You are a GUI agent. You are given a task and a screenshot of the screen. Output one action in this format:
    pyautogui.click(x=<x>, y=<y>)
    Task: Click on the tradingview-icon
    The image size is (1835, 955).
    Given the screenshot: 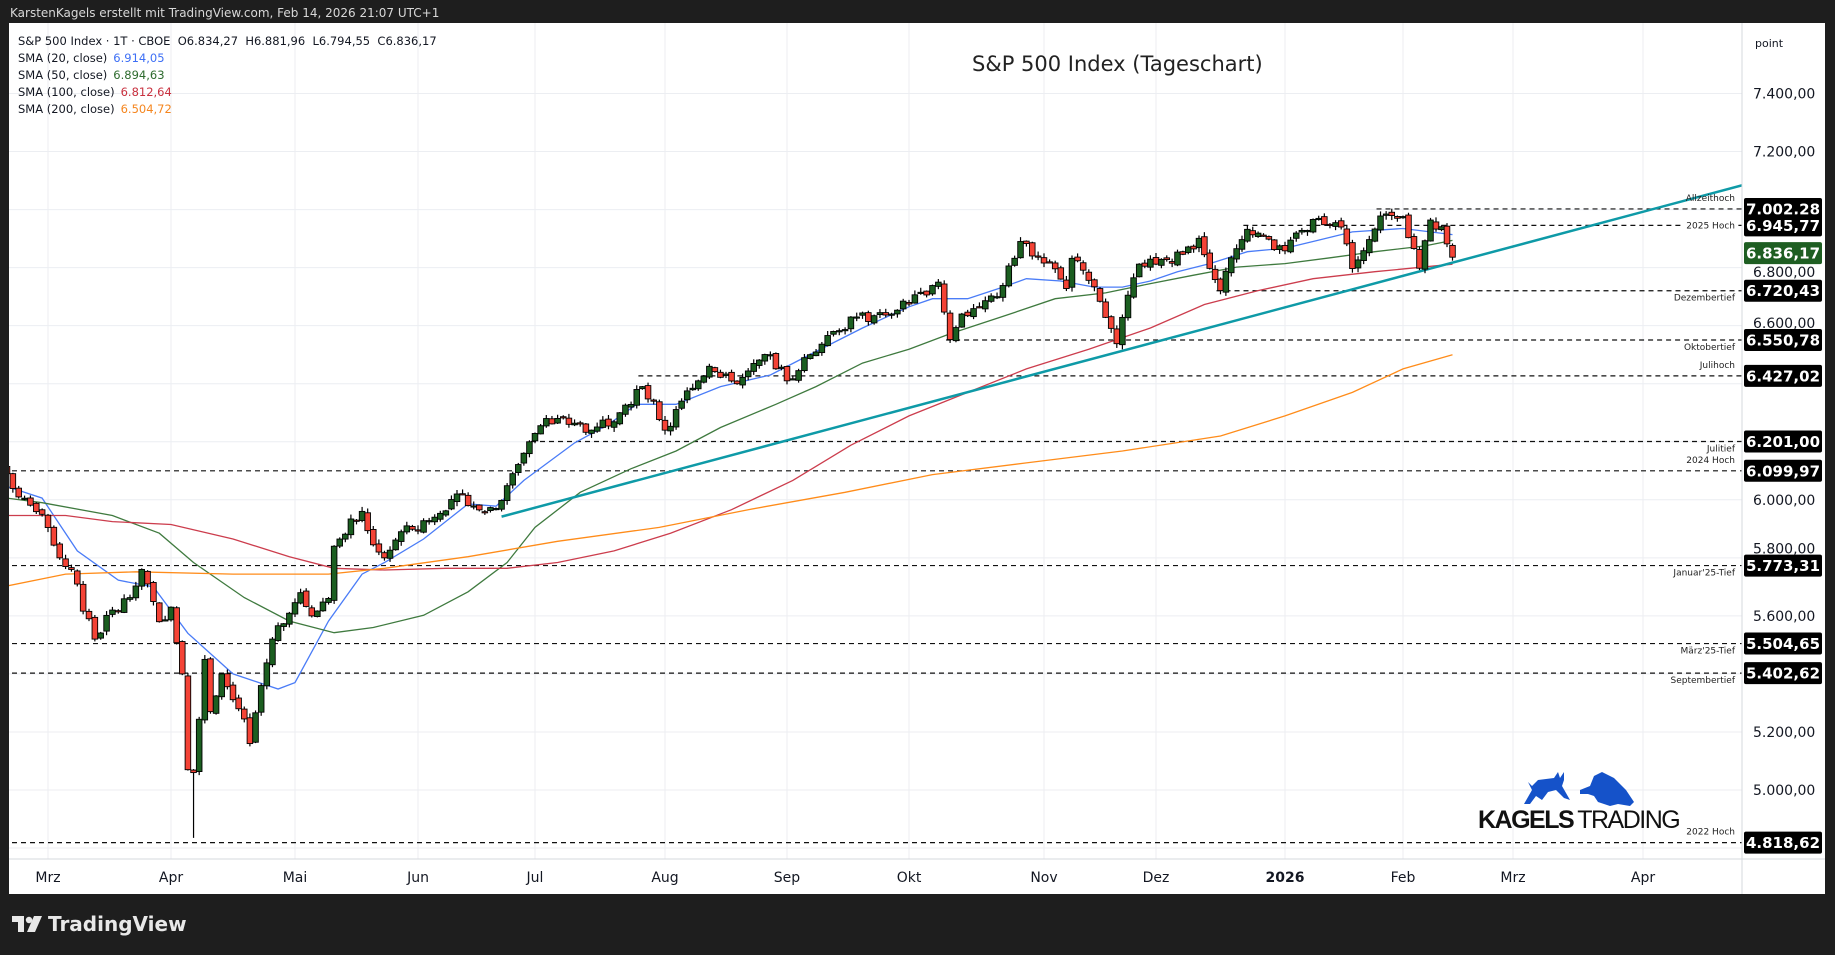 What is the action you would take?
    pyautogui.click(x=27, y=924)
    